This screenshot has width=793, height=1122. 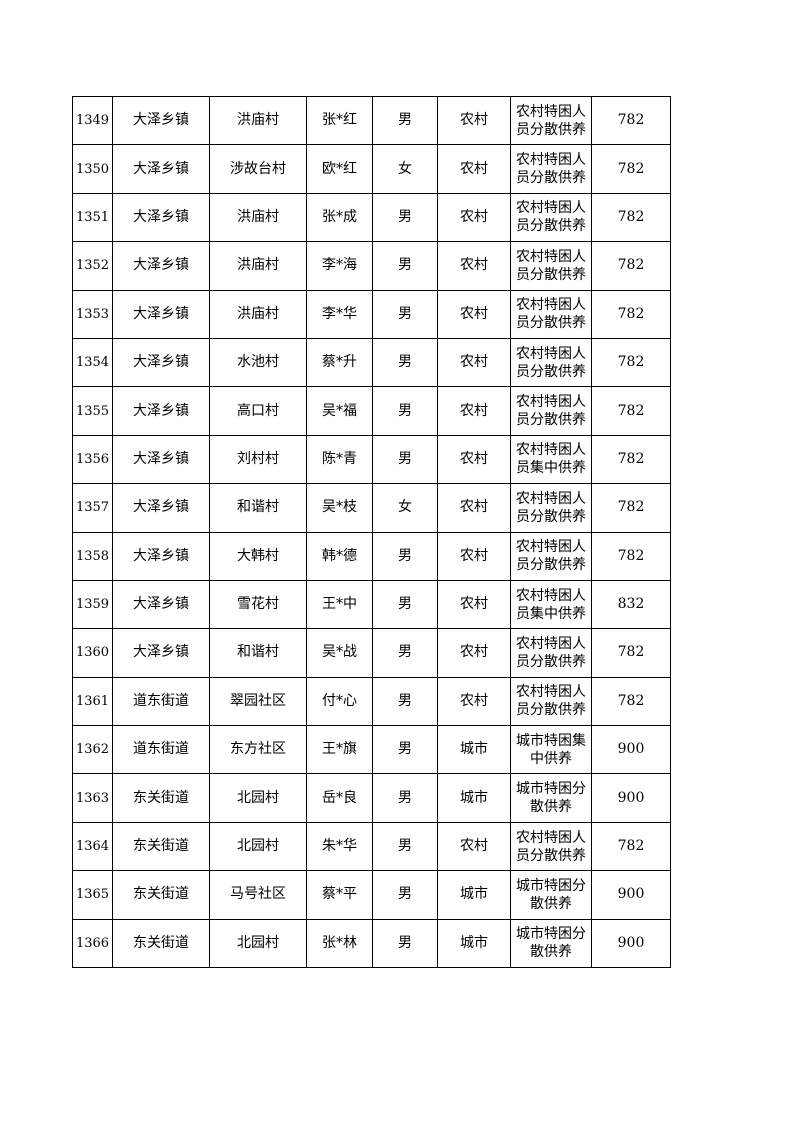 What do you see at coordinates (92, 943) in the screenshot?
I see `seq-cell: 1366` at bounding box center [92, 943].